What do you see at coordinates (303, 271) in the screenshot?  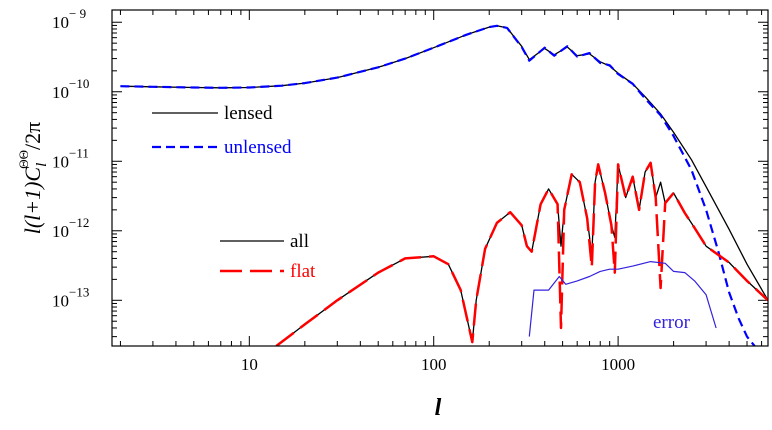 I see `legend-label-flat: flat` at bounding box center [303, 271].